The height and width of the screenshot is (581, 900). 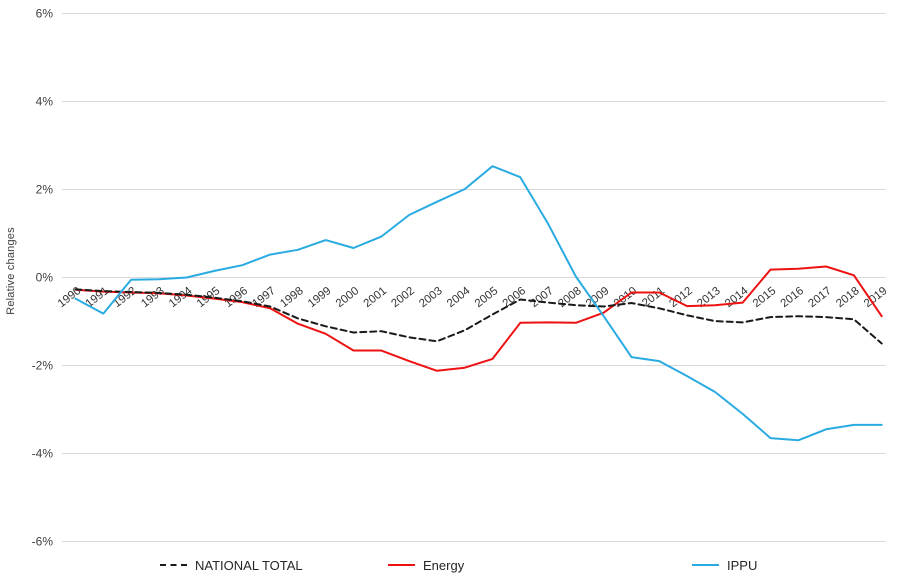 What do you see at coordinates (173, 565) in the screenshot?
I see `national-total-line-swatch-icon` at bounding box center [173, 565].